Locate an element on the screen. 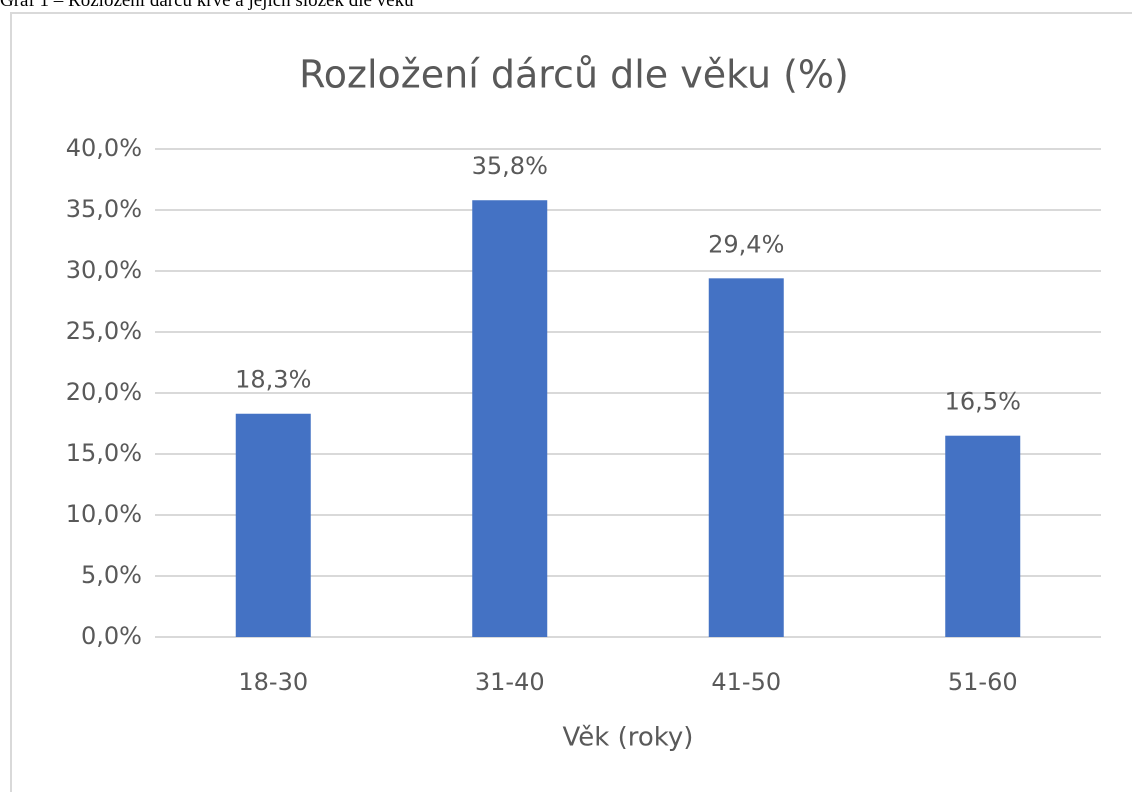 The image size is (1132, 792). x-tick-label: 31-40 is located at coordinates (510, 682).